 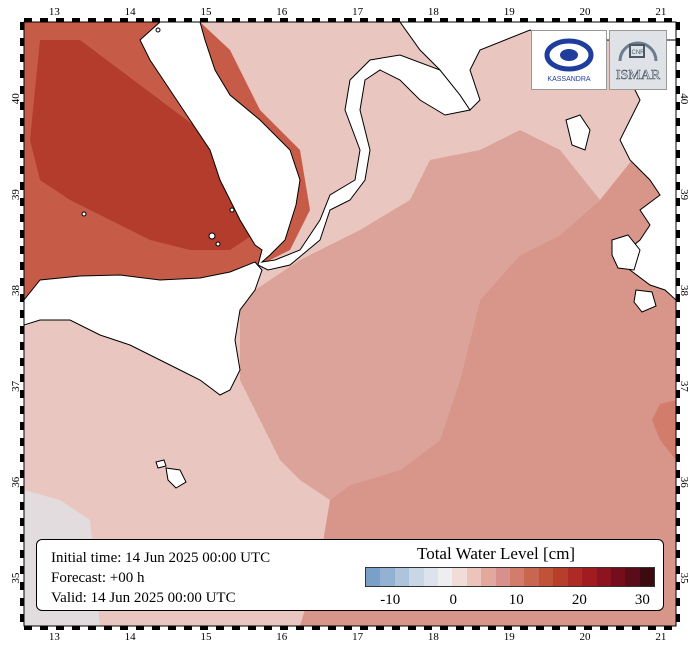 I want to click on longitude-label: 21, so click(x=660, y=637).